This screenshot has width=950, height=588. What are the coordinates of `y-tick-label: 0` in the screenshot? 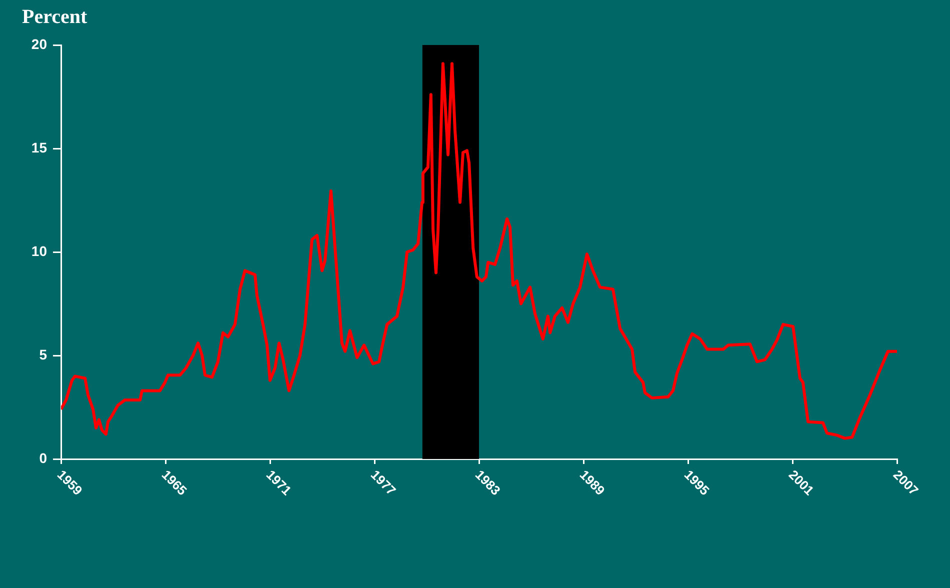 It's located at (43, 458).